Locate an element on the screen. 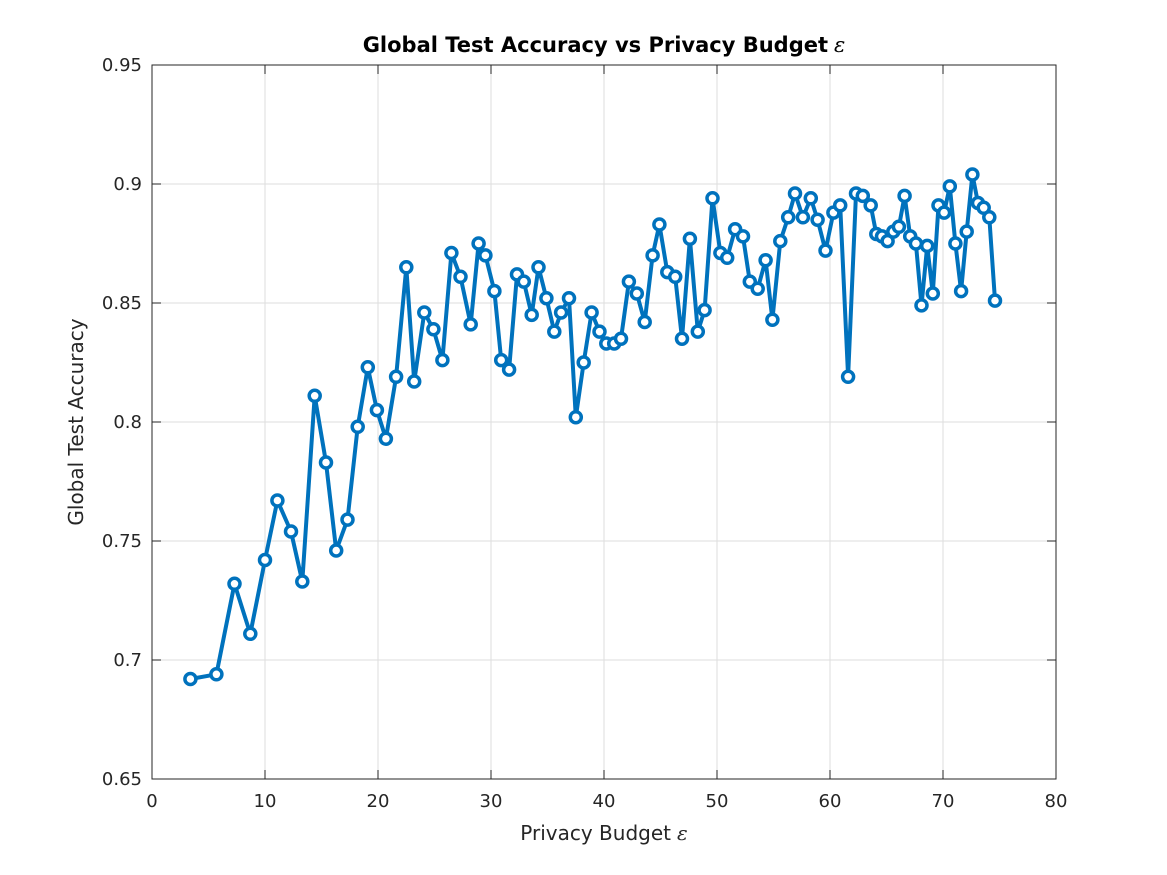  x-axis-label-symbol: ε is located at coordinates (682, 833).